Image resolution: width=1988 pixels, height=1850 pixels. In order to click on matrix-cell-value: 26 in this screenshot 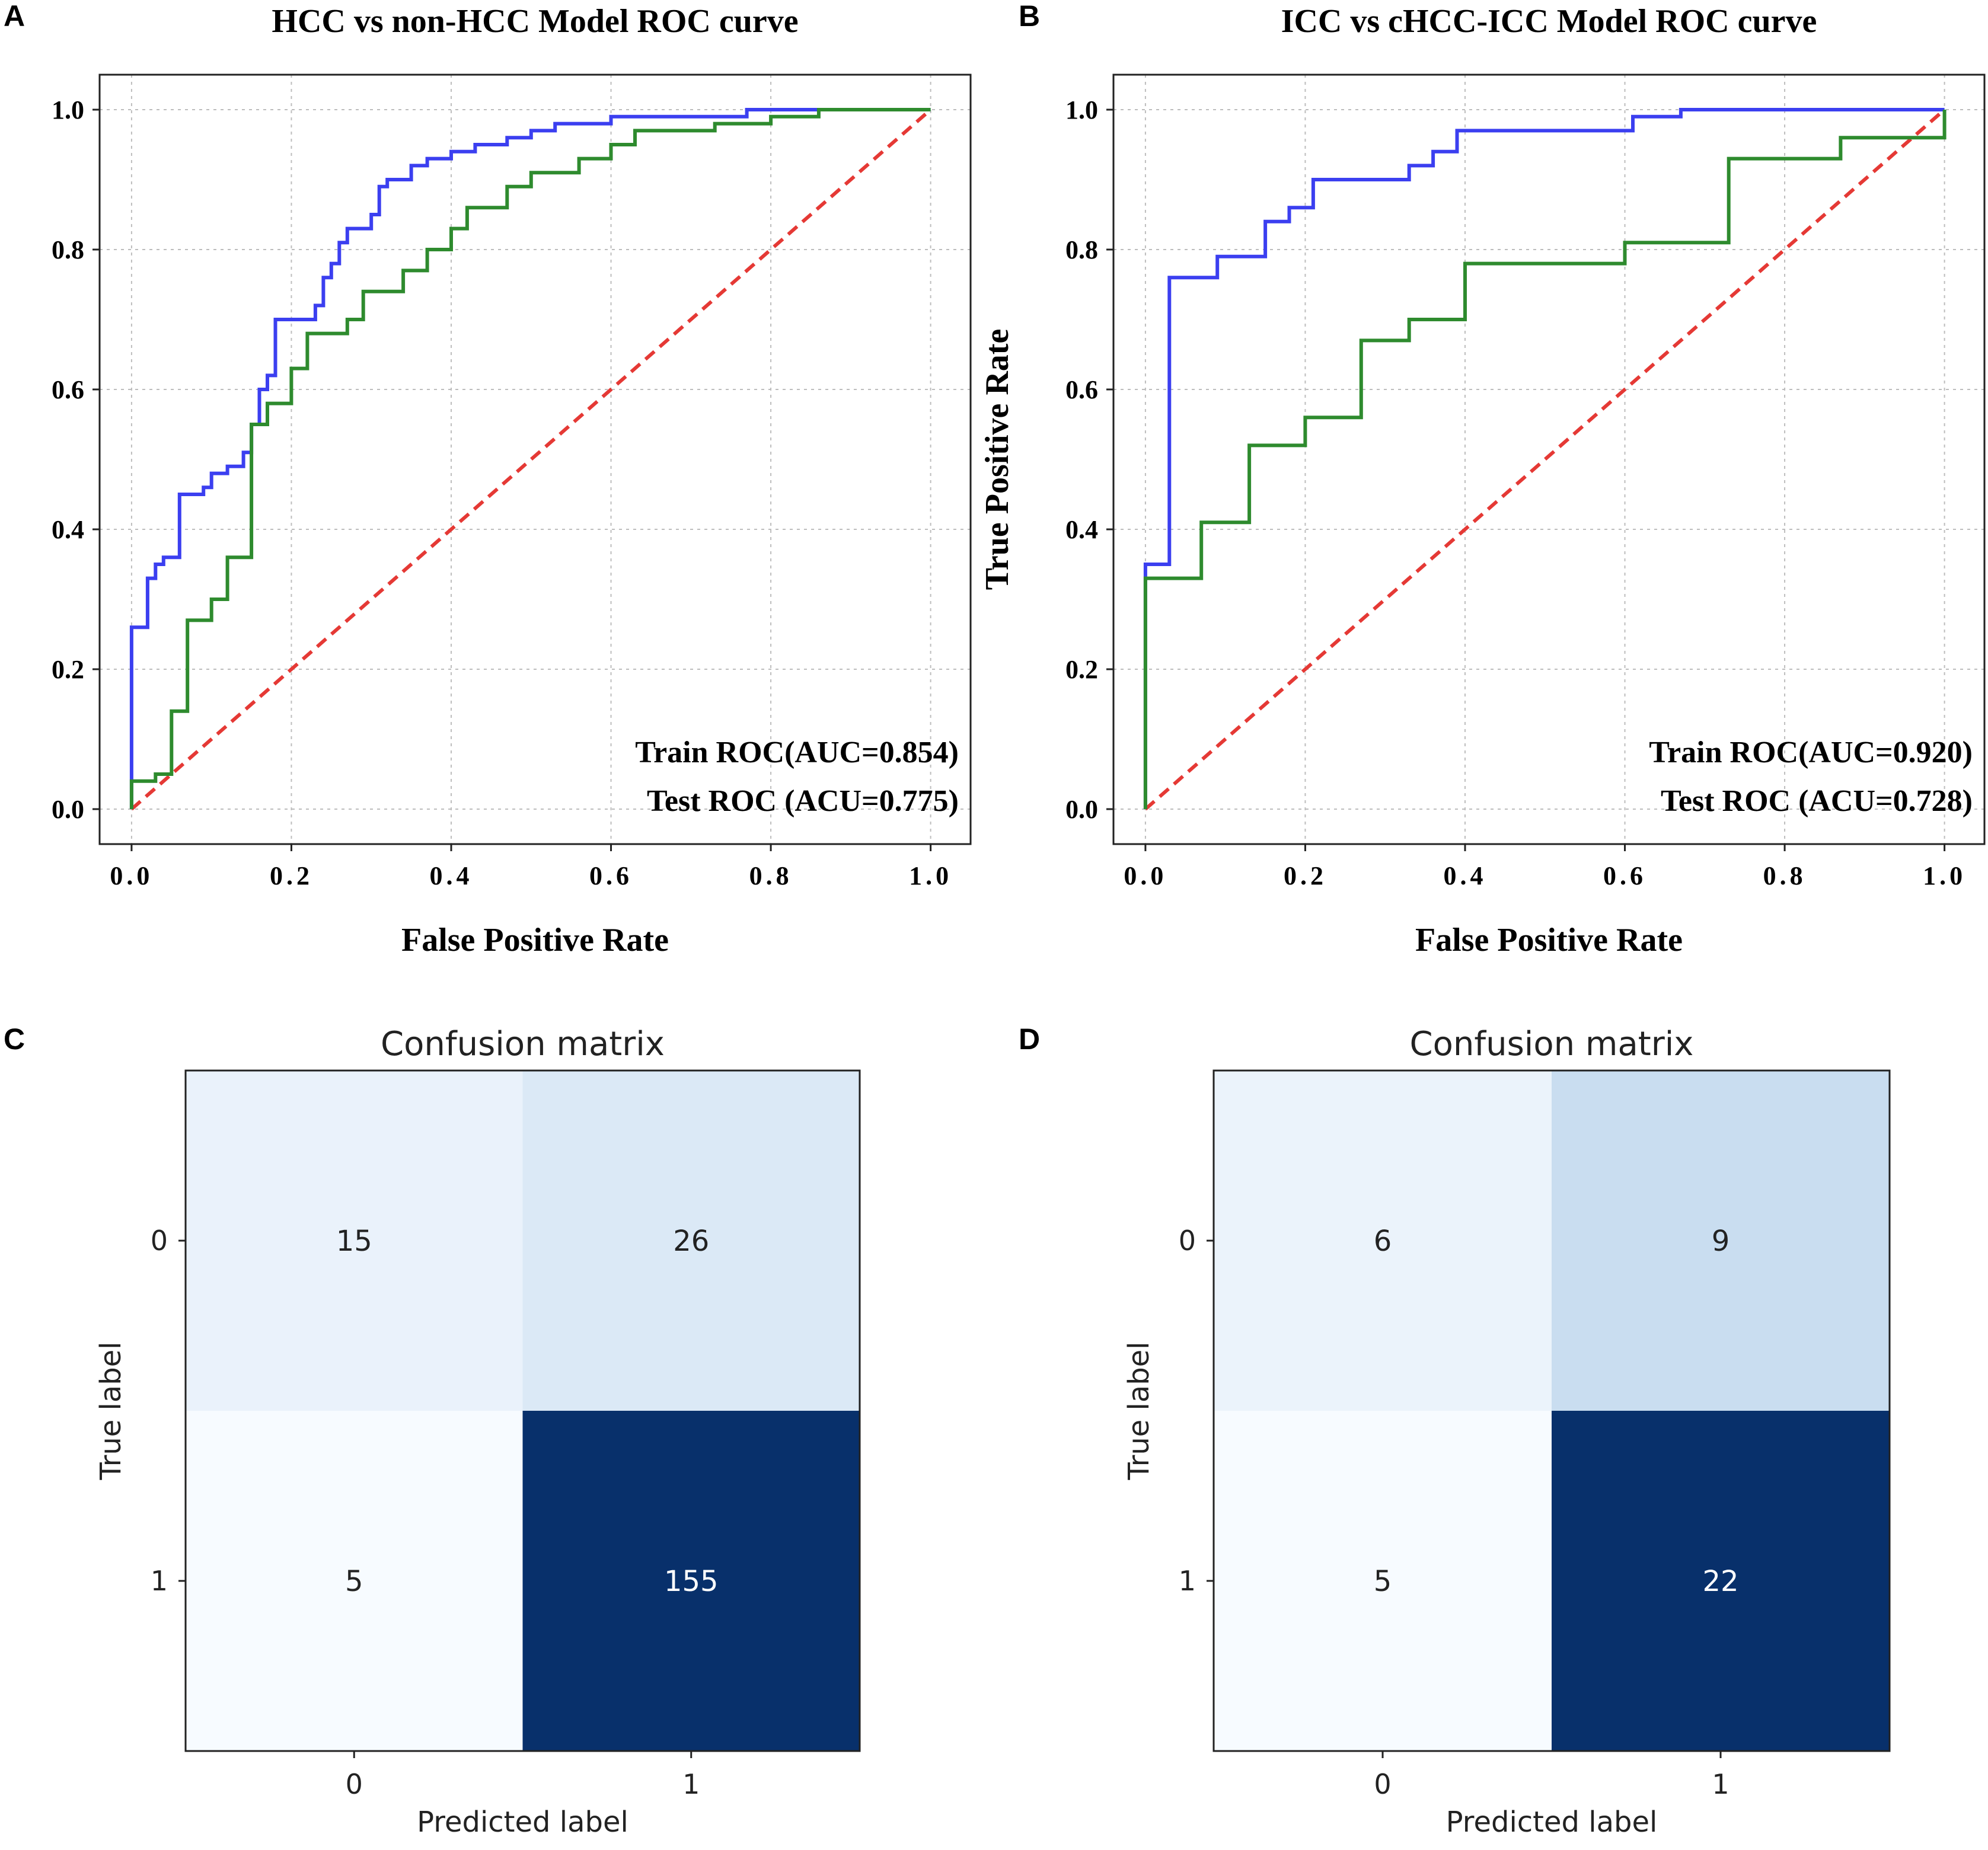, I will do `click(691, 1241)`.